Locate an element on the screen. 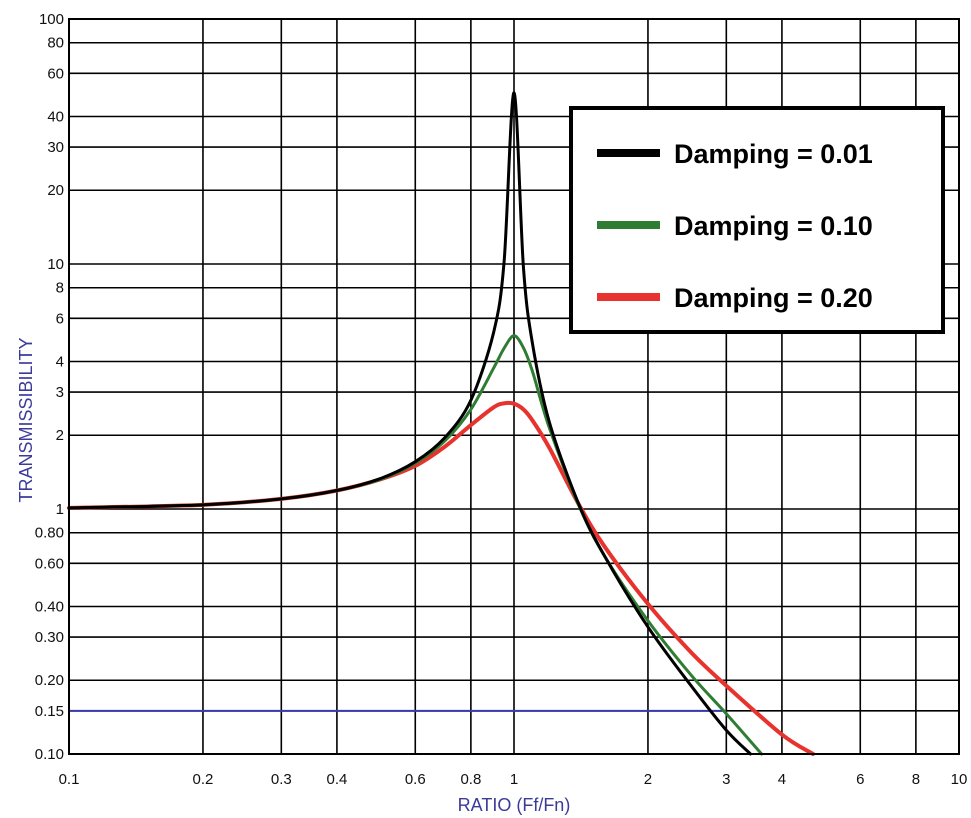 This screenshot has height=818, width=971. legend-label: Damping = 0.01 is located at coordinates (773, 154).